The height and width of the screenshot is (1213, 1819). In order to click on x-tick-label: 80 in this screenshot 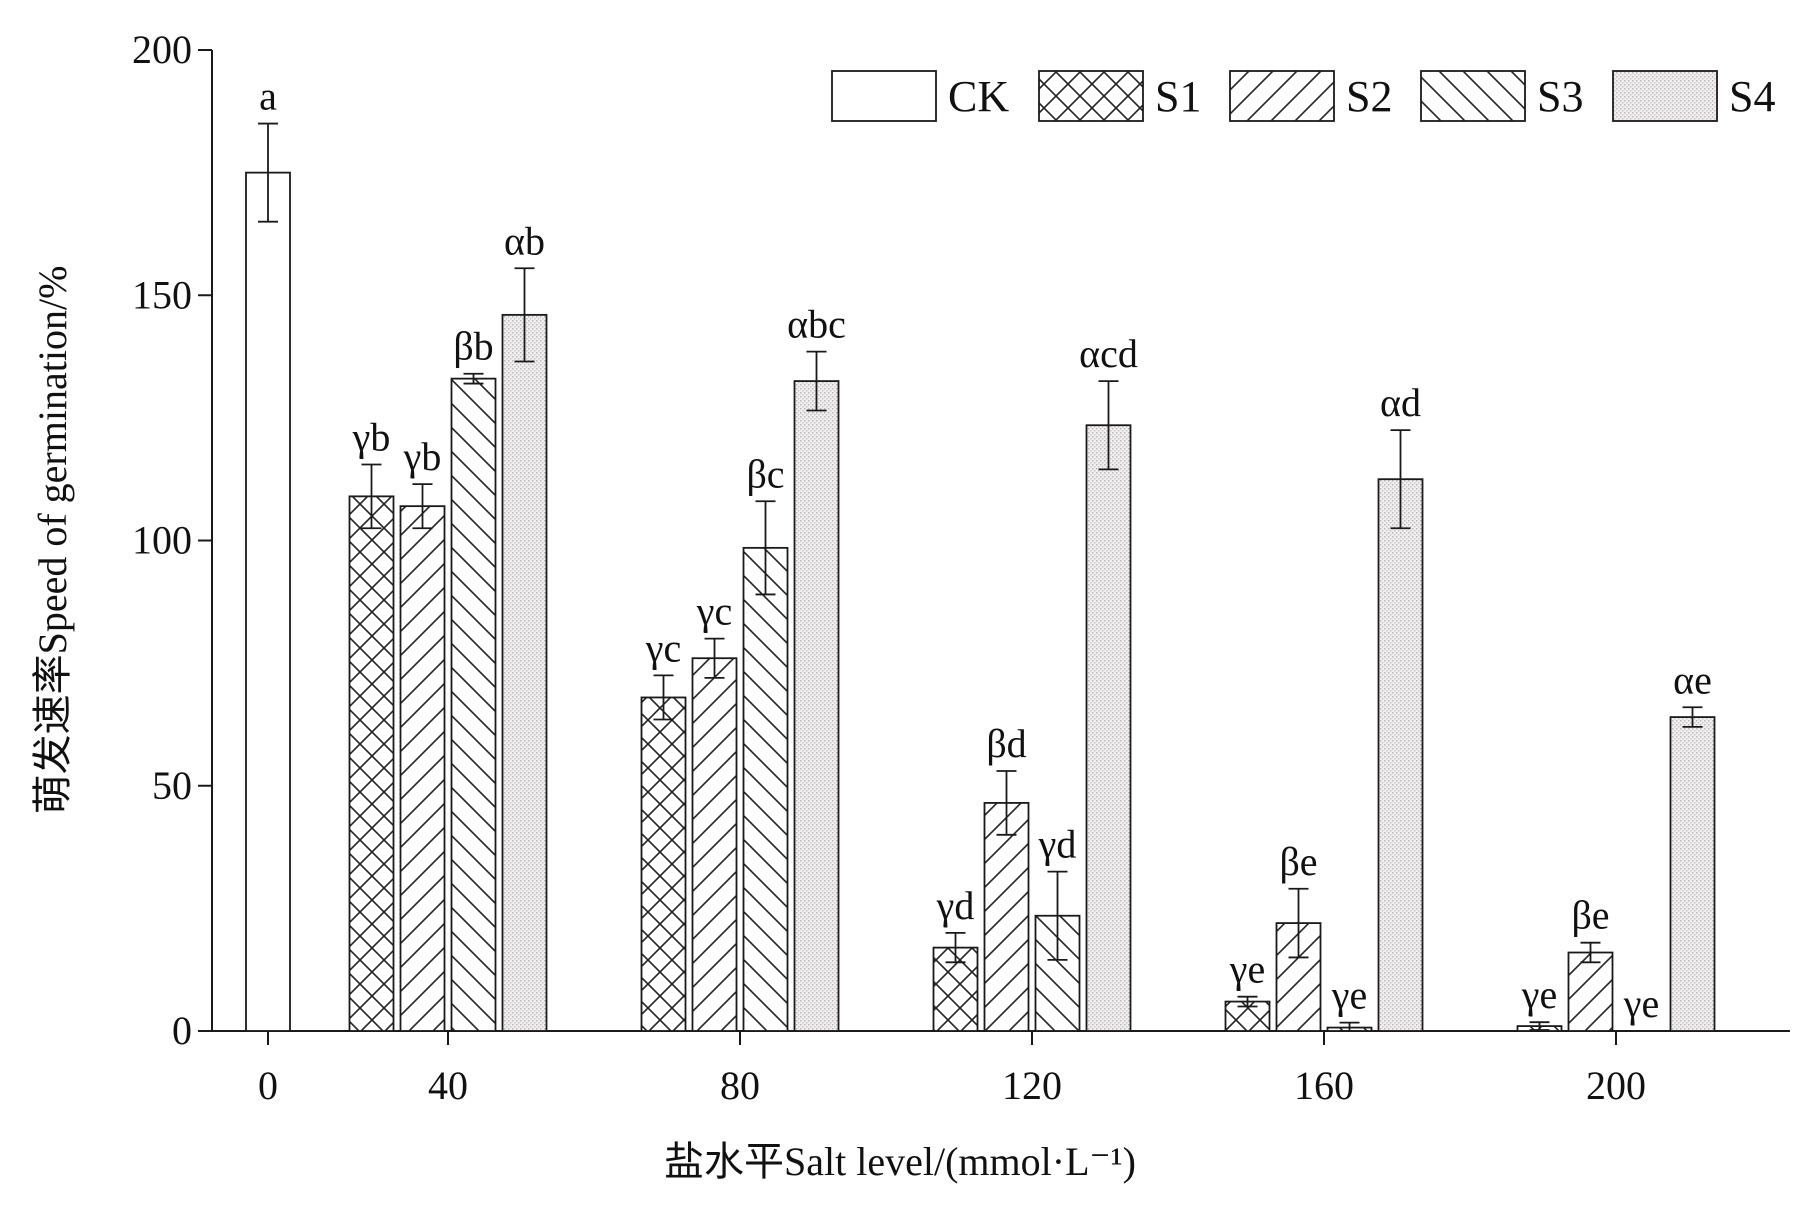, I will do `click(740, 1085)`.